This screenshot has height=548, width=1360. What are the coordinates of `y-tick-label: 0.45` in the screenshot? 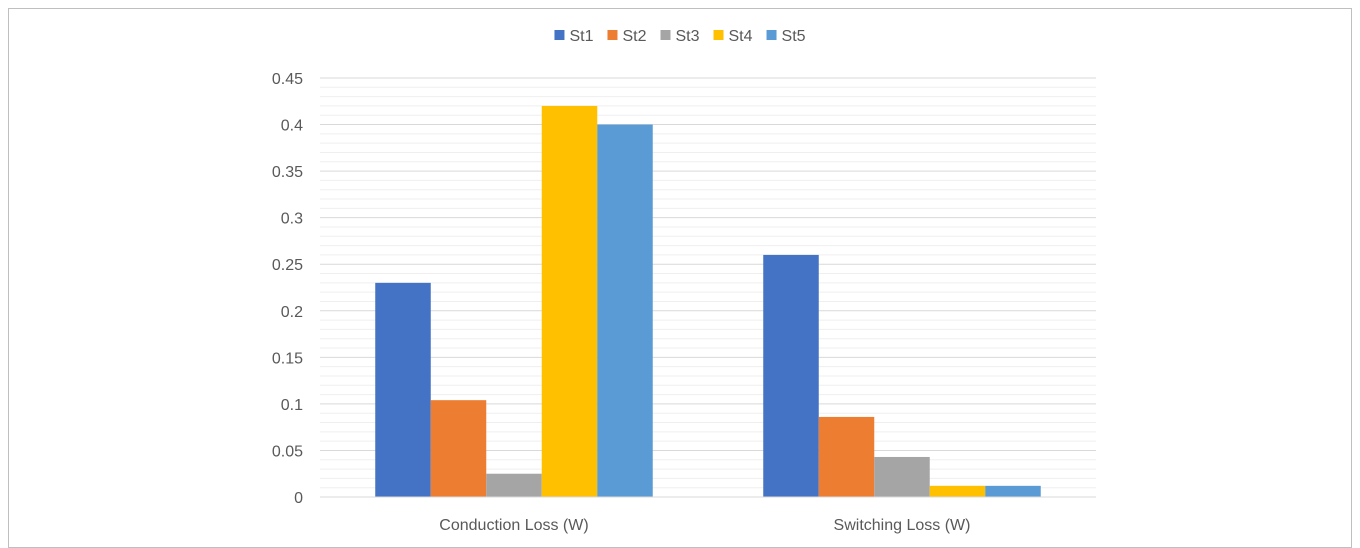 It's located at (287, 79).